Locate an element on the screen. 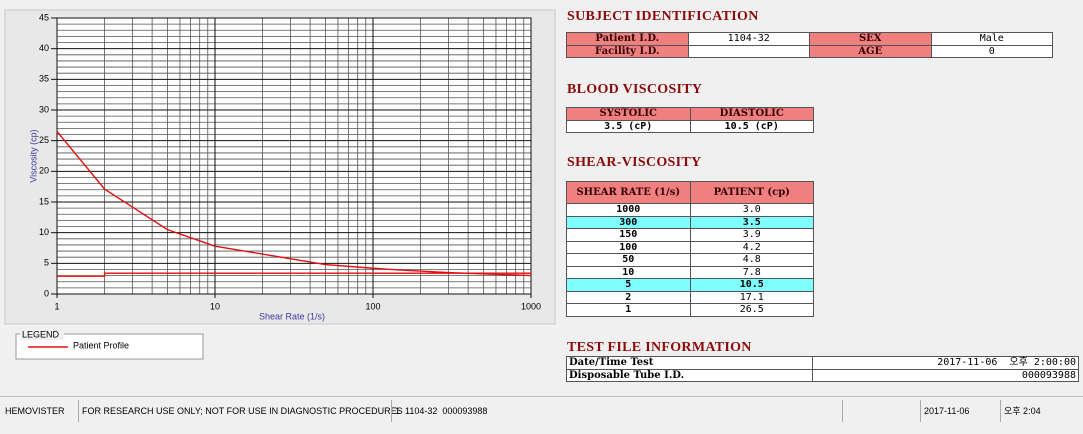 This screenshot has height=434, width=1083. table-row: 1 26.5 is located at coordinates (690, 310).